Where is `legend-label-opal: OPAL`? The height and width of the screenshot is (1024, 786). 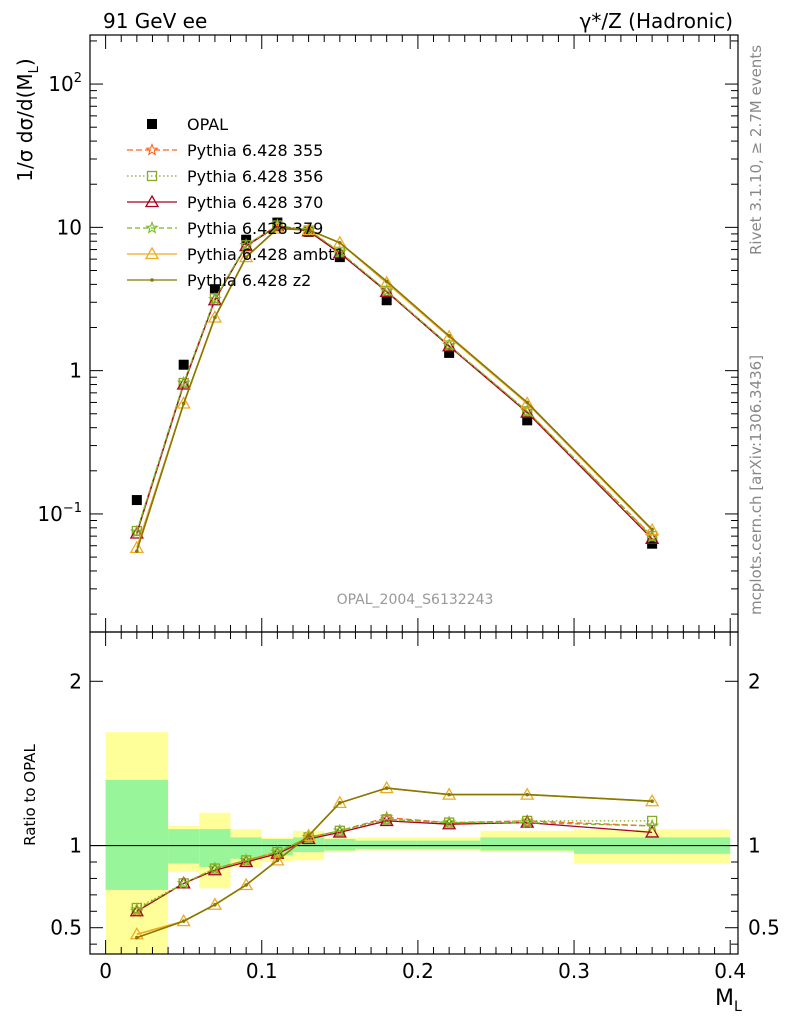 legend-label-opal: OPAL is located at coordinates (207, 124).